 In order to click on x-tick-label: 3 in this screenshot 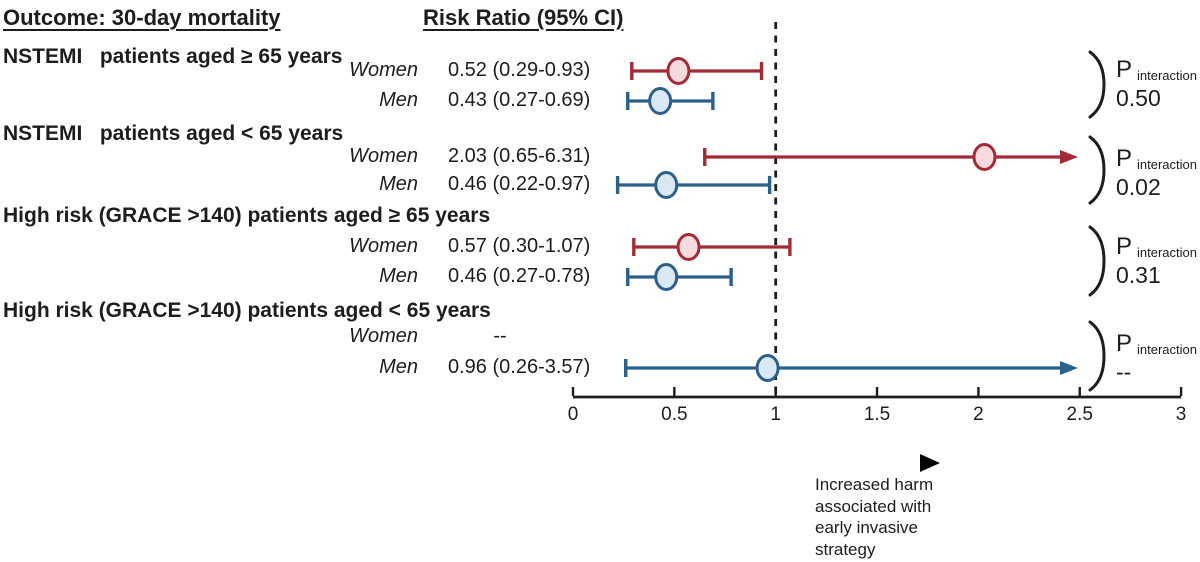, I will do `click(1181, 414)`.